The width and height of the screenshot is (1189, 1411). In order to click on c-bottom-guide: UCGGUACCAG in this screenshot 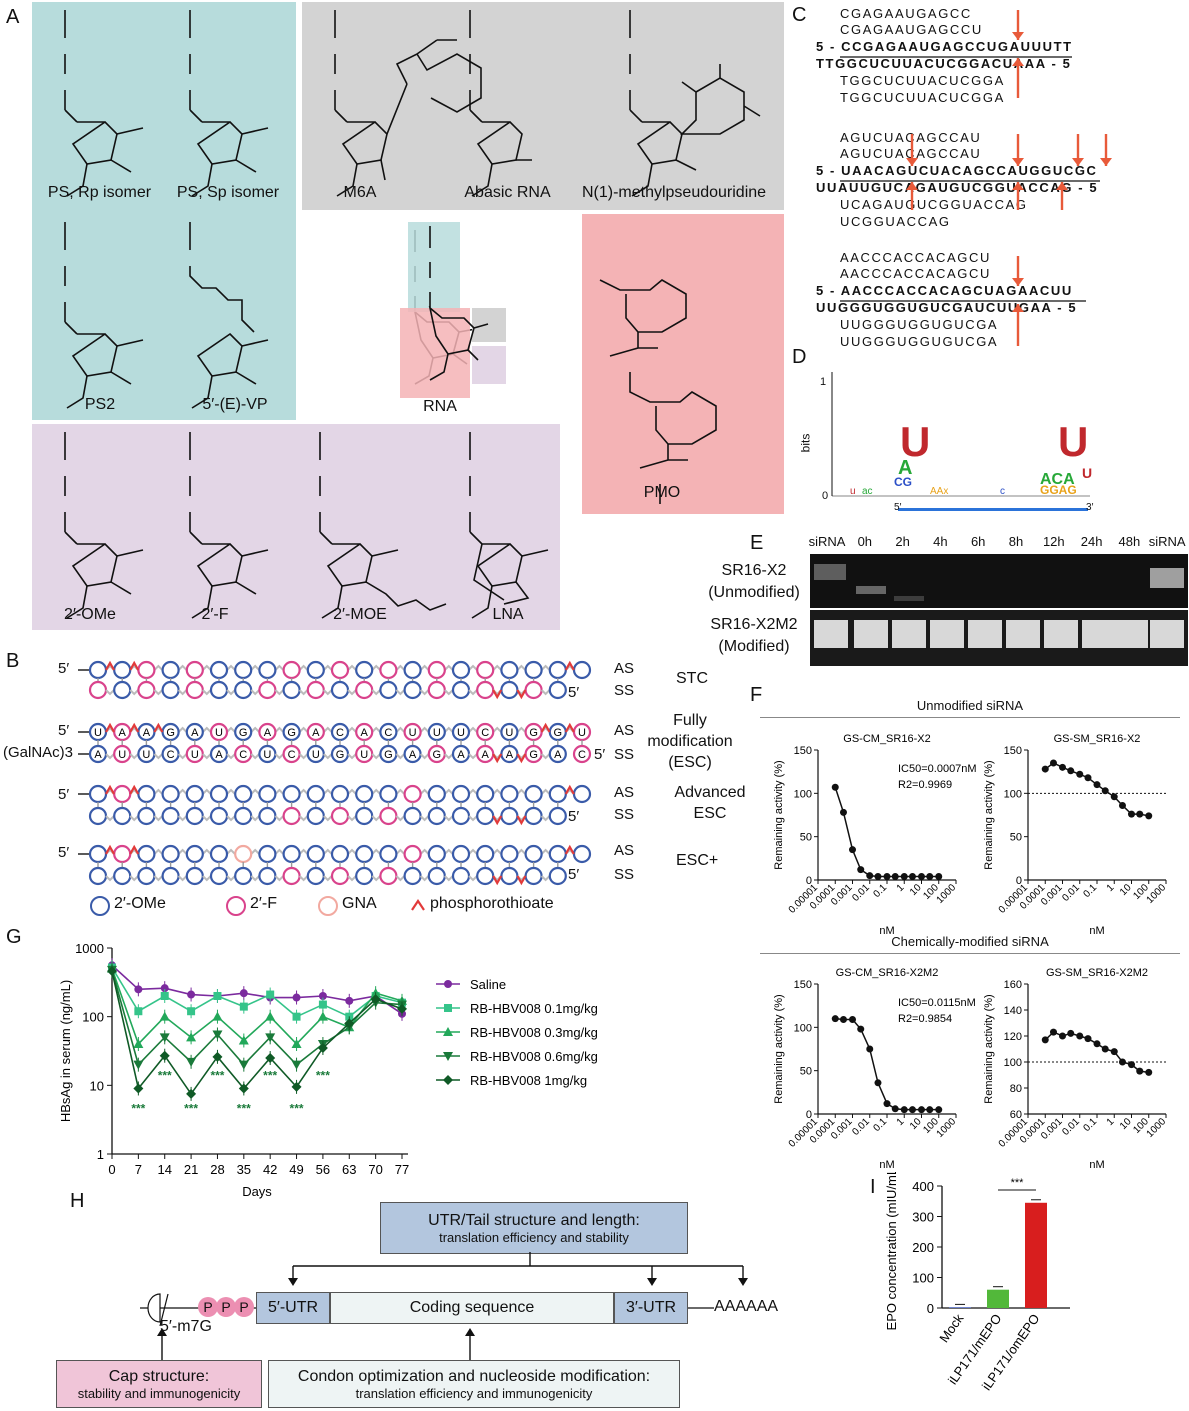, I will do `click(895, 221)`.